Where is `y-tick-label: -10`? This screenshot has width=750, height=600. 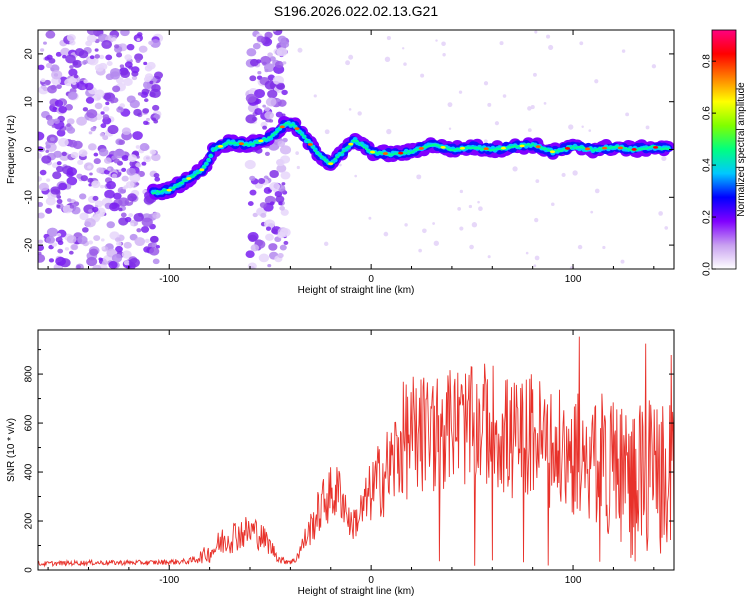 y-tick-label: -10 is located at coordinates (29, 197).